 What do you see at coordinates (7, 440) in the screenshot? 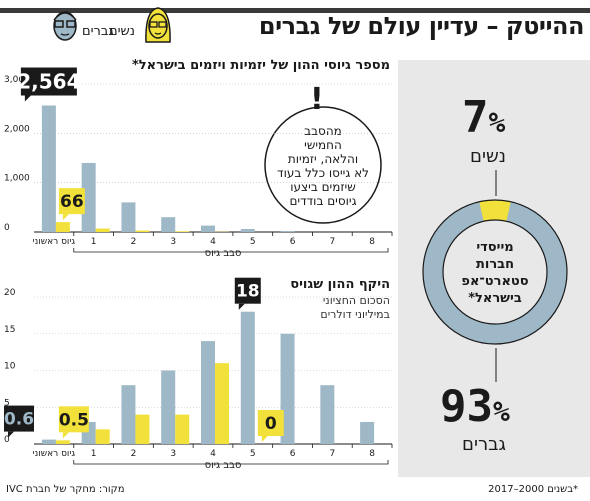
I see `c2-ytick-label: 0` at bounding box center [7, 440].